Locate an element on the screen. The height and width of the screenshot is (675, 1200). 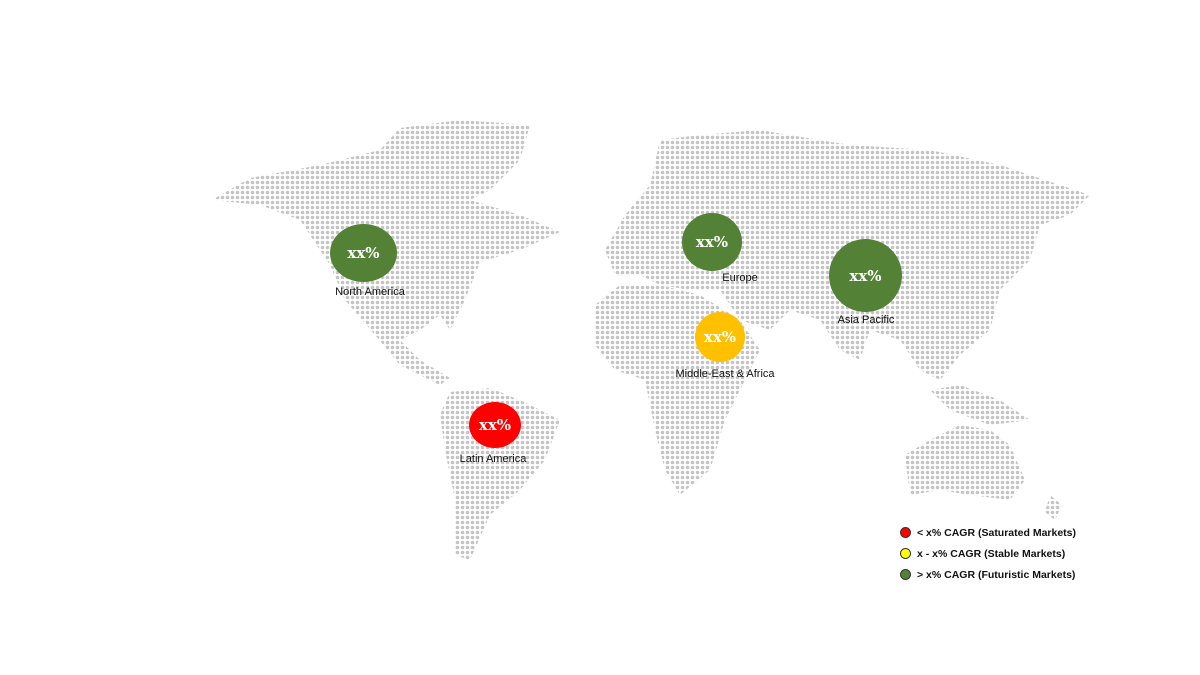
region-bubble-asia-pacific: xx% is located at coordinates (865, 275).